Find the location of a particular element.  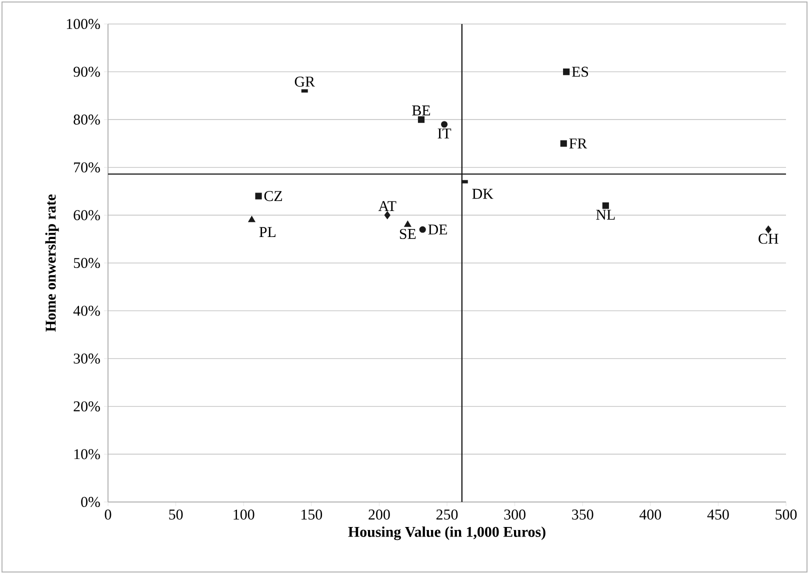

x-tick-label: 0 is located at coordinates (108, 515).